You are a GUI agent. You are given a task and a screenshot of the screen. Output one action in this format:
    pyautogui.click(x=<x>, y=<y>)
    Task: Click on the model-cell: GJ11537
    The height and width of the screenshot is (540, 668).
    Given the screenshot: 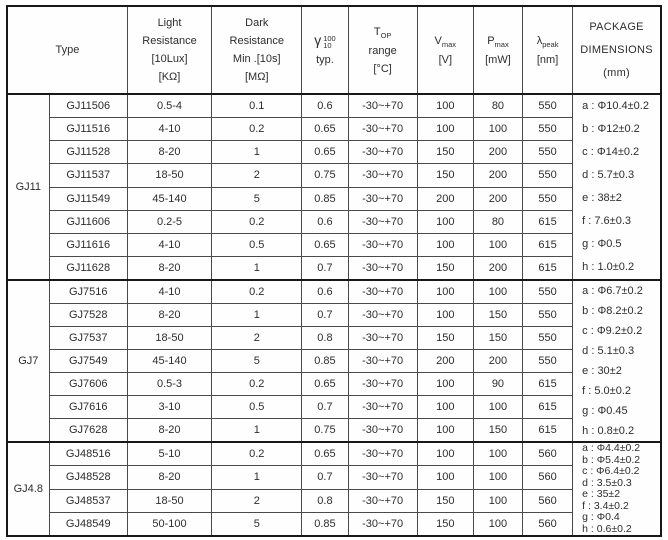 What is the action you would take?
    pyautogui.click(x=88, y=175)
    